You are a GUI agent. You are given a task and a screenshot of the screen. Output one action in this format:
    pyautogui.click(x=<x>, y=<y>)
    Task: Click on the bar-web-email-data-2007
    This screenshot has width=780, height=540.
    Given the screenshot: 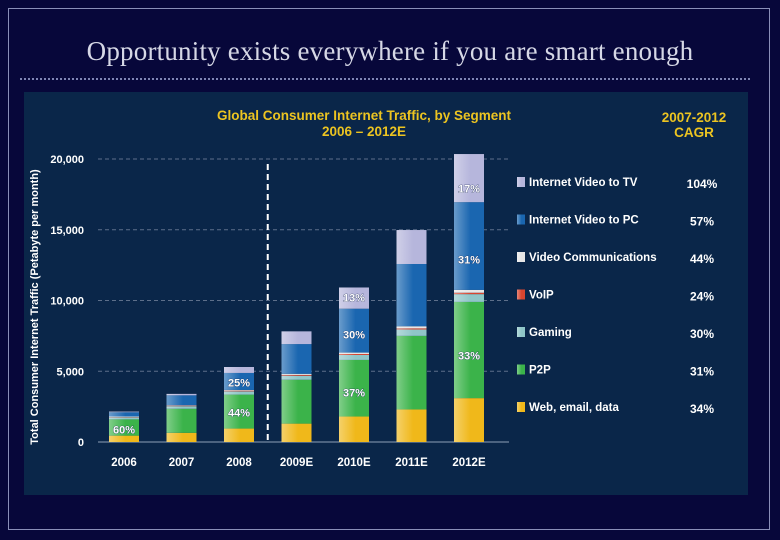 What is the action you would take?
    pyautogui.click(x=181, y=437)
    